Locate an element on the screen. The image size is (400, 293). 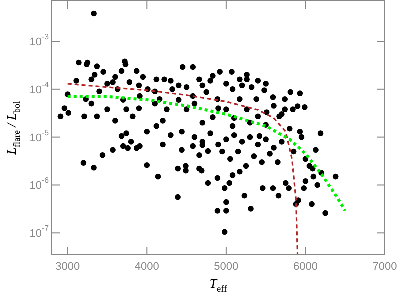
y-tick-label: 10$^{-5}$ is located at coordinates (40, 136).